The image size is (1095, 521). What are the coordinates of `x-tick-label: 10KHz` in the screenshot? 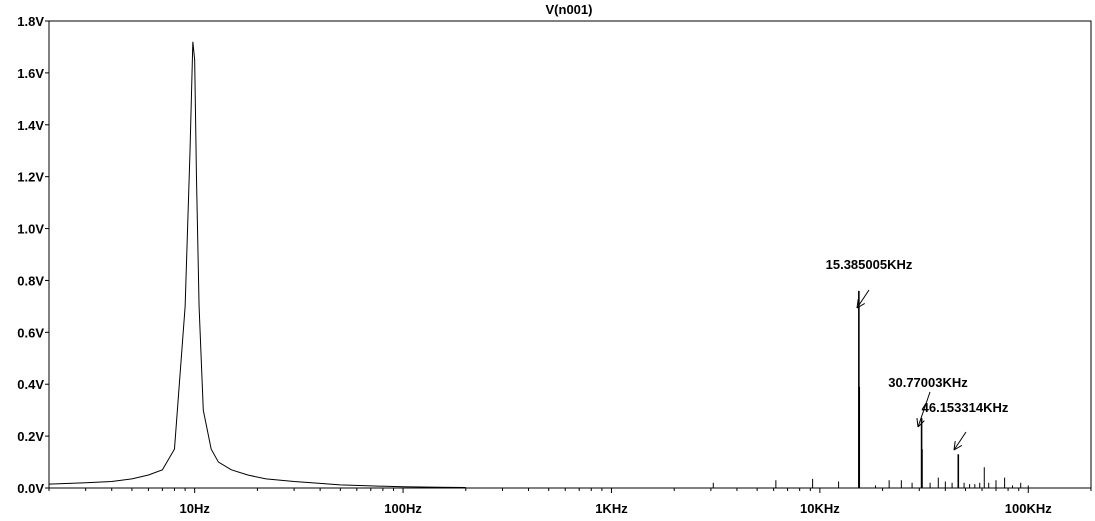 It's located at (820, 508).